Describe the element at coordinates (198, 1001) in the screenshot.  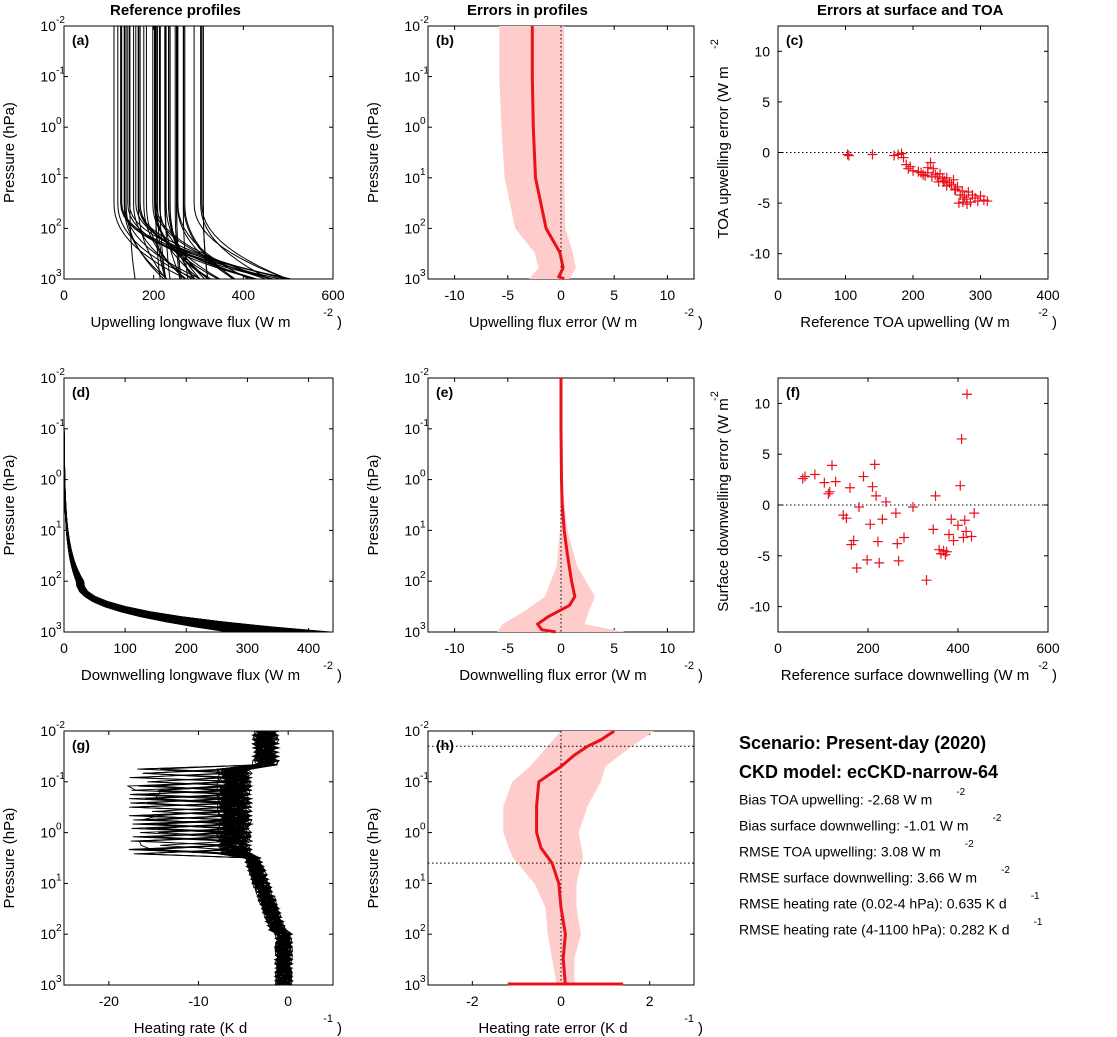
I see `x-tick-label-g: -10` at that location.